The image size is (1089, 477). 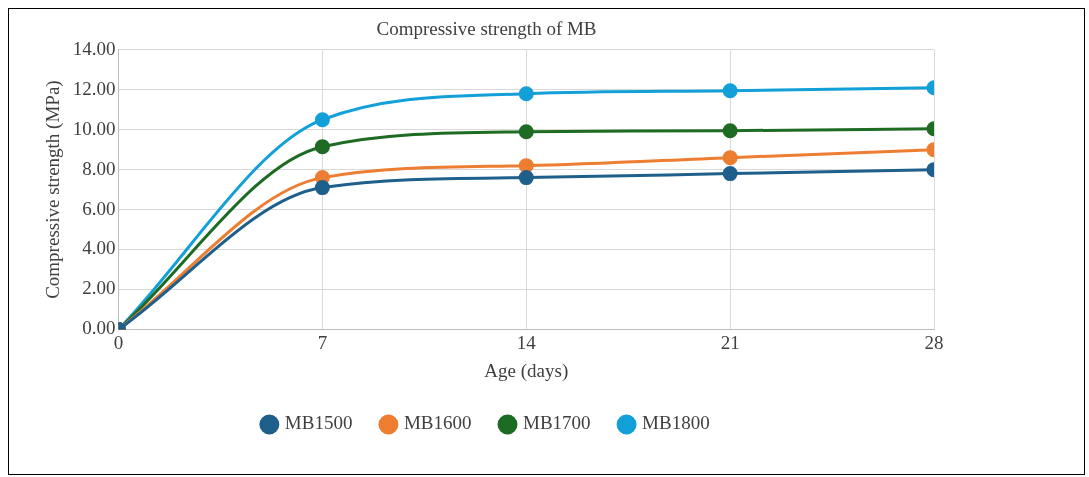 What do you see at coordinates (557, 423) in the screenshot?
I see `legend-label: MB1700` at bounding box center [557, 423].